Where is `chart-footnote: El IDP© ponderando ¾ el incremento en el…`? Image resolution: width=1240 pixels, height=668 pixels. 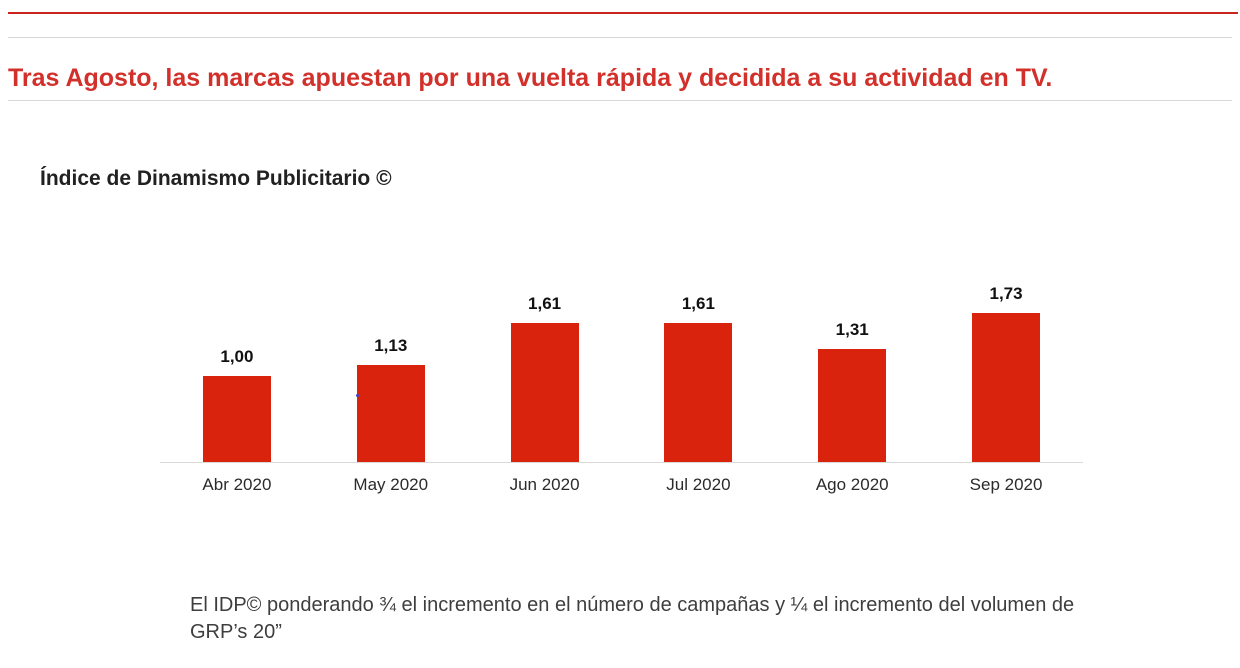 chart-footnote: El IDP© ponderando ¾ el incremento en el… is located at coordinates (632, 618).